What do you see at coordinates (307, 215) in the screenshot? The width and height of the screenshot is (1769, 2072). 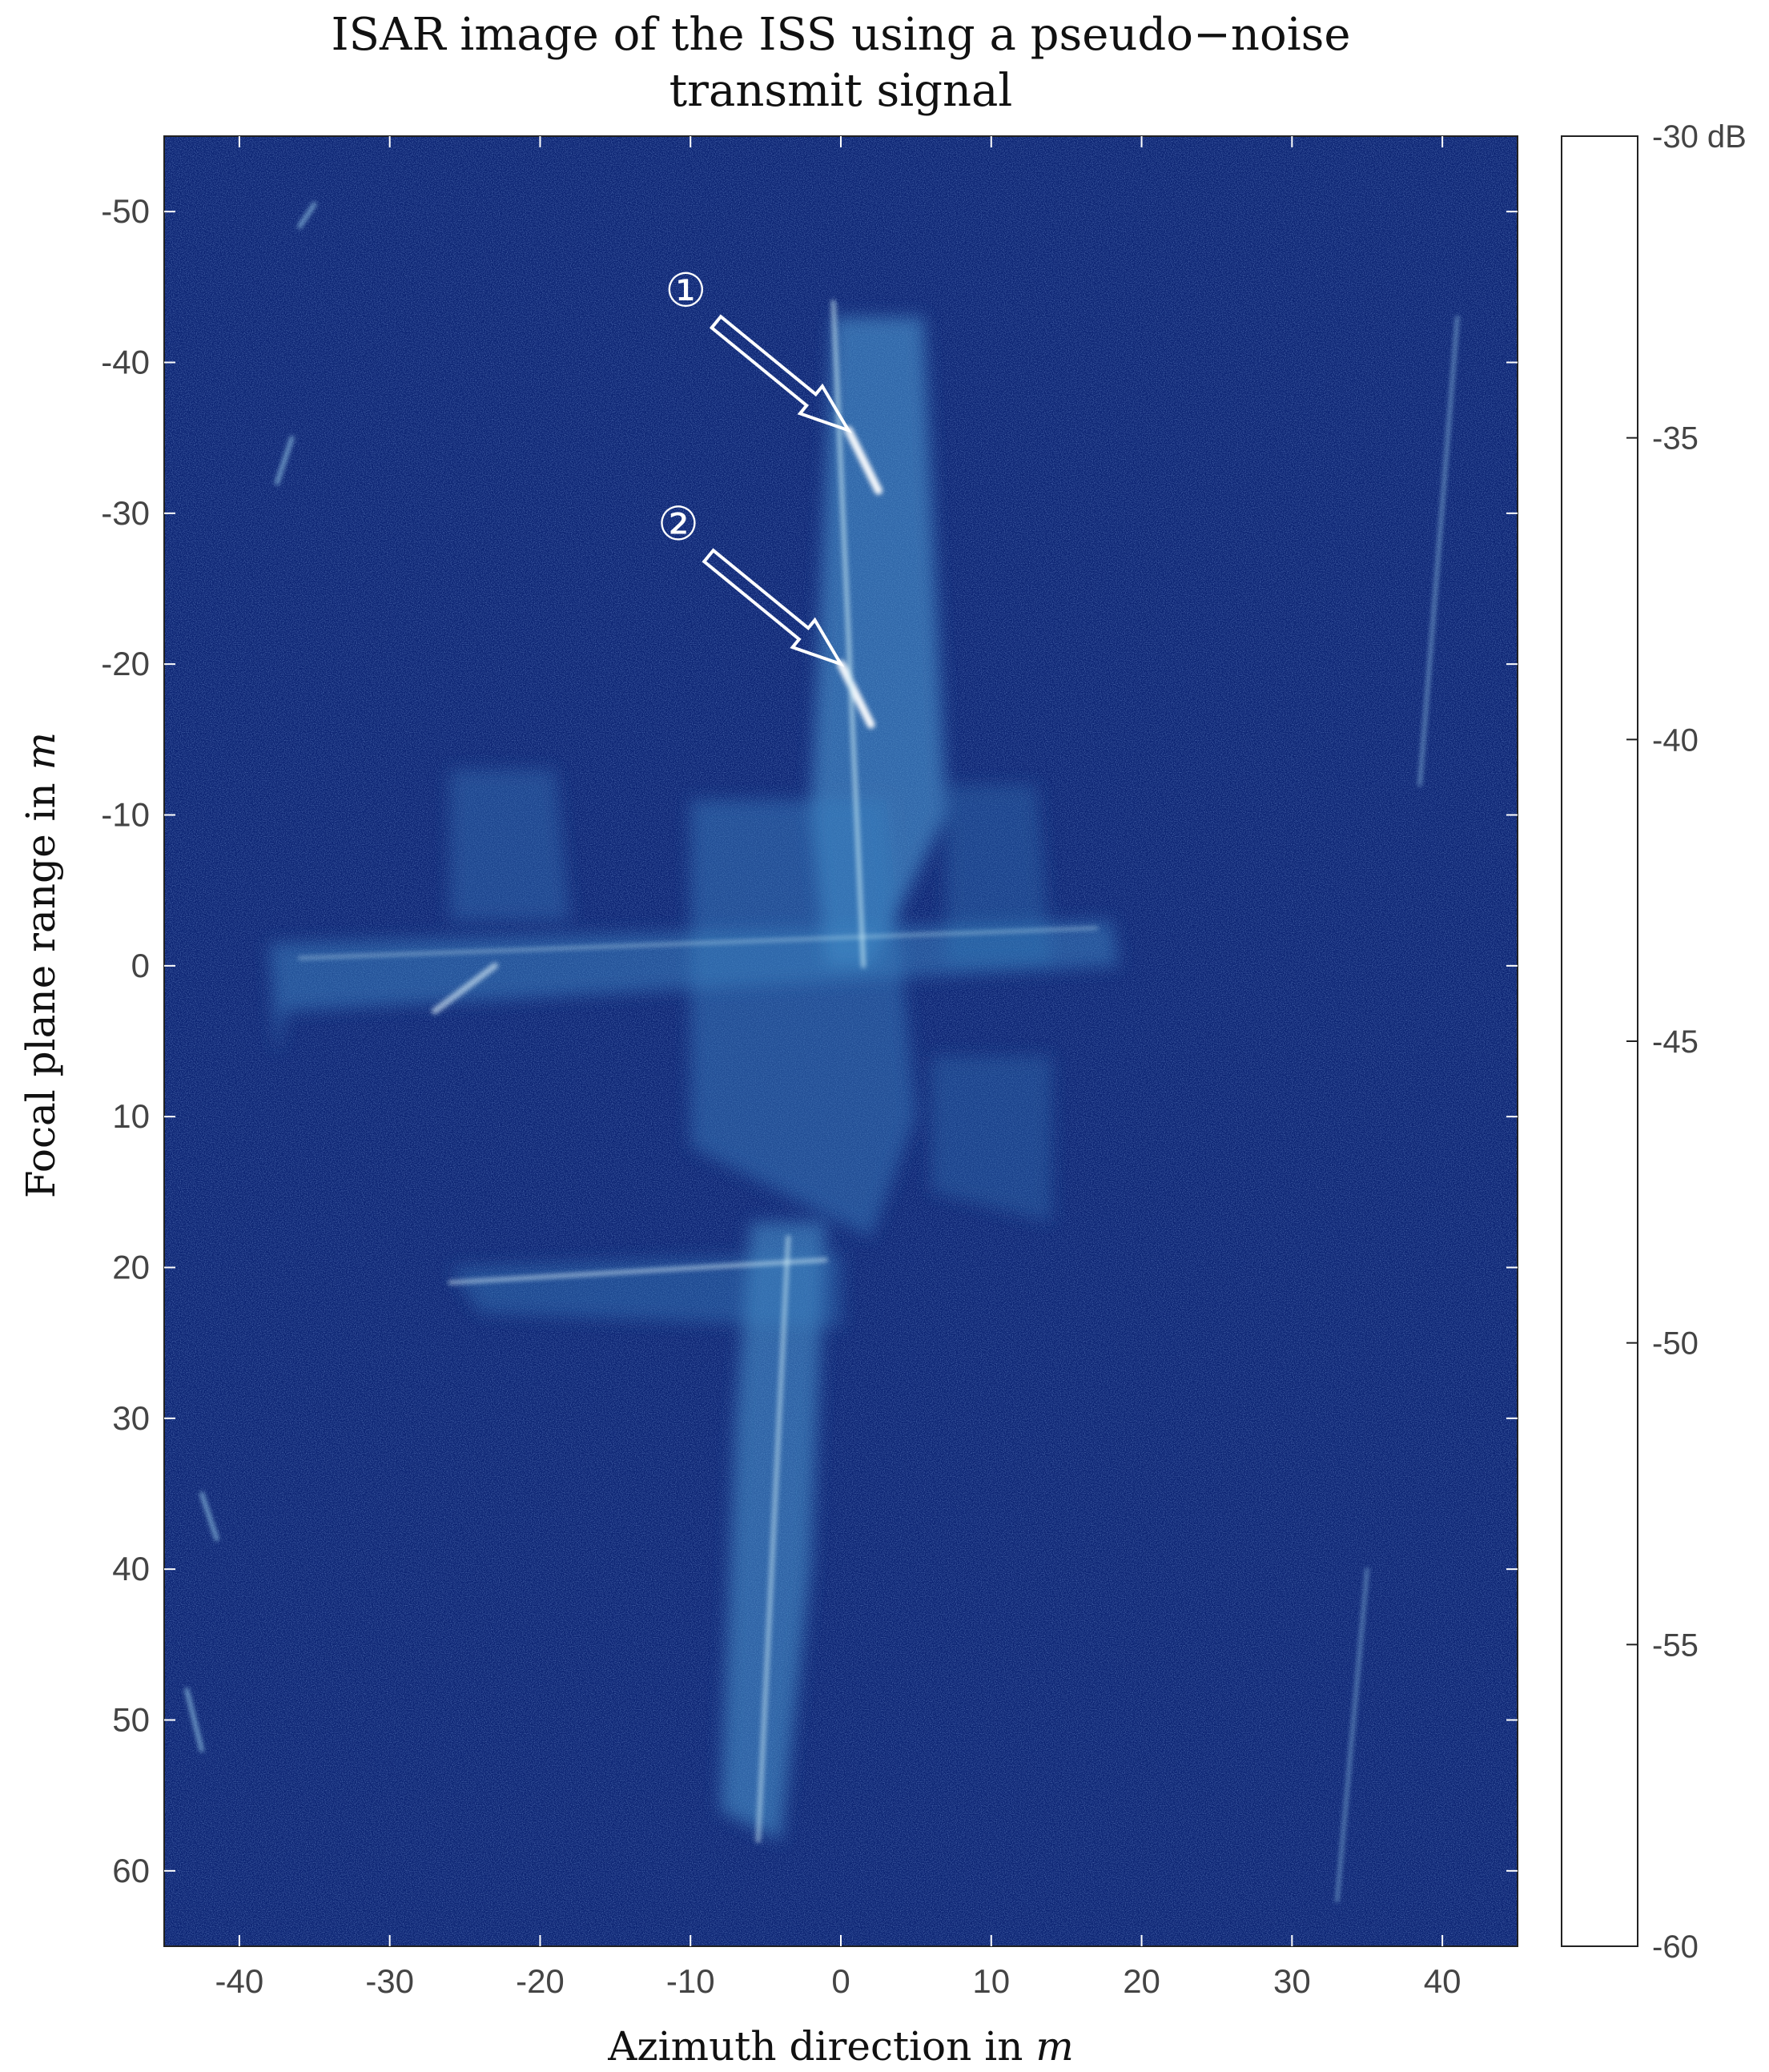 I see `far-left-top-streak` at bounding box center [307, 215].